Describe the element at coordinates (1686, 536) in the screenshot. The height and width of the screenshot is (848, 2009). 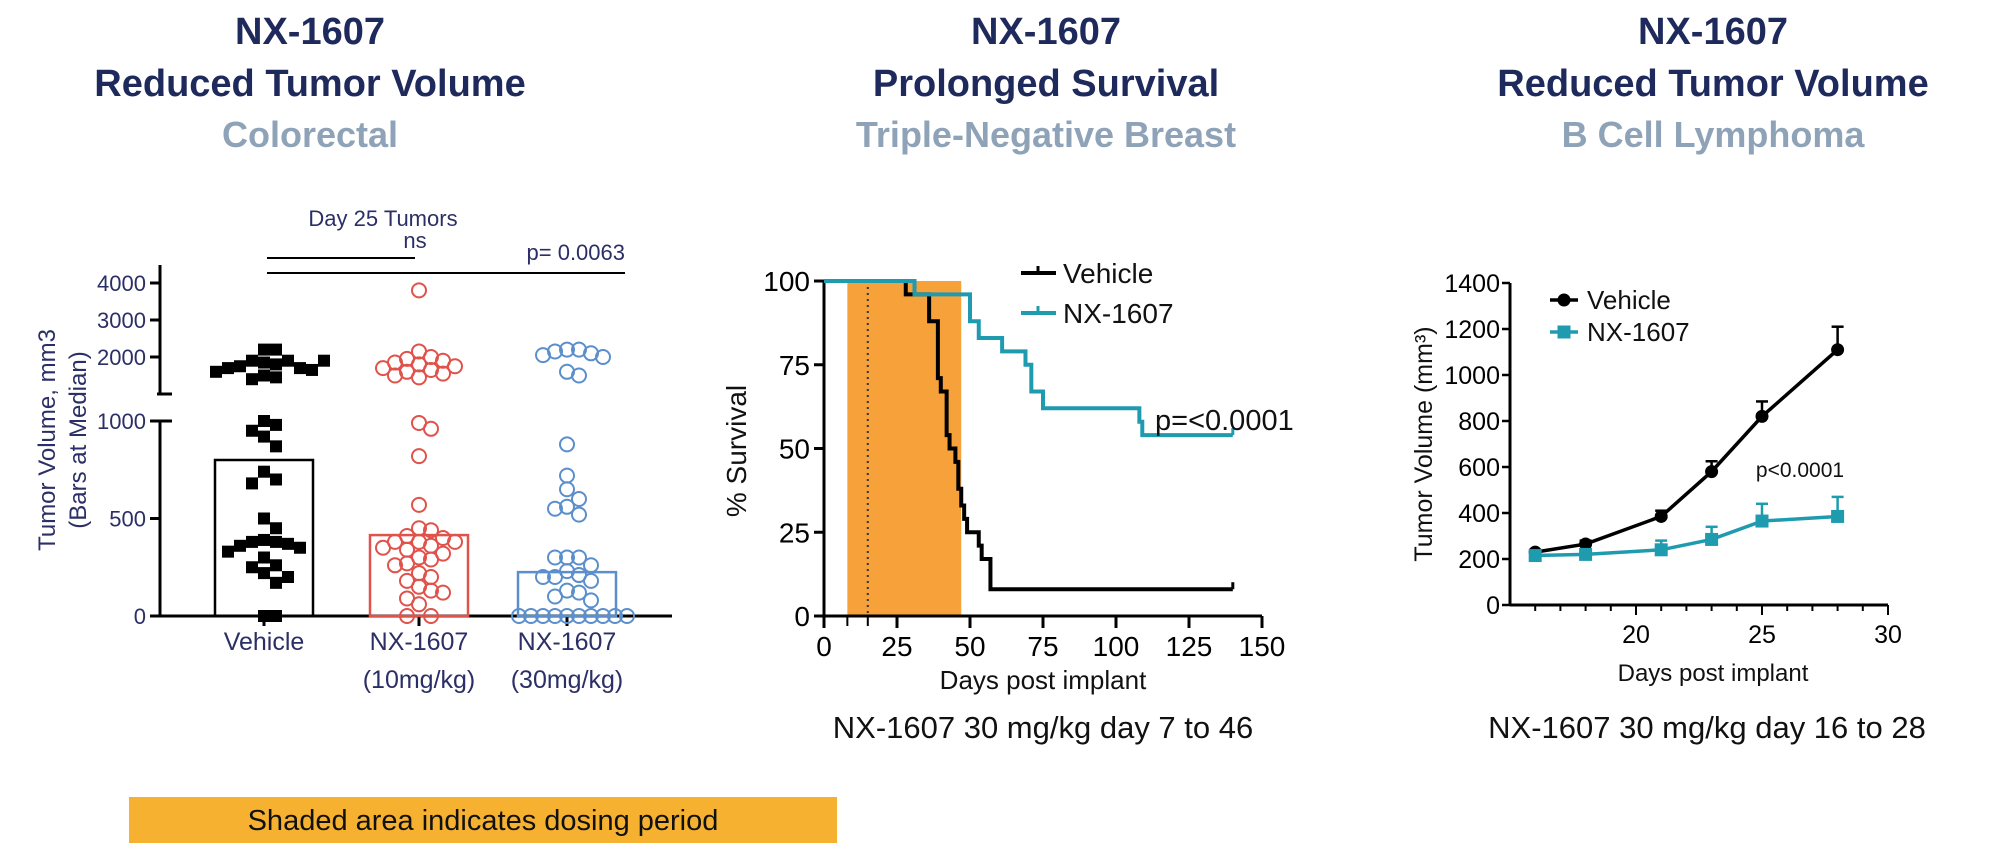
I see `chart3-line-nx1607` at that location.